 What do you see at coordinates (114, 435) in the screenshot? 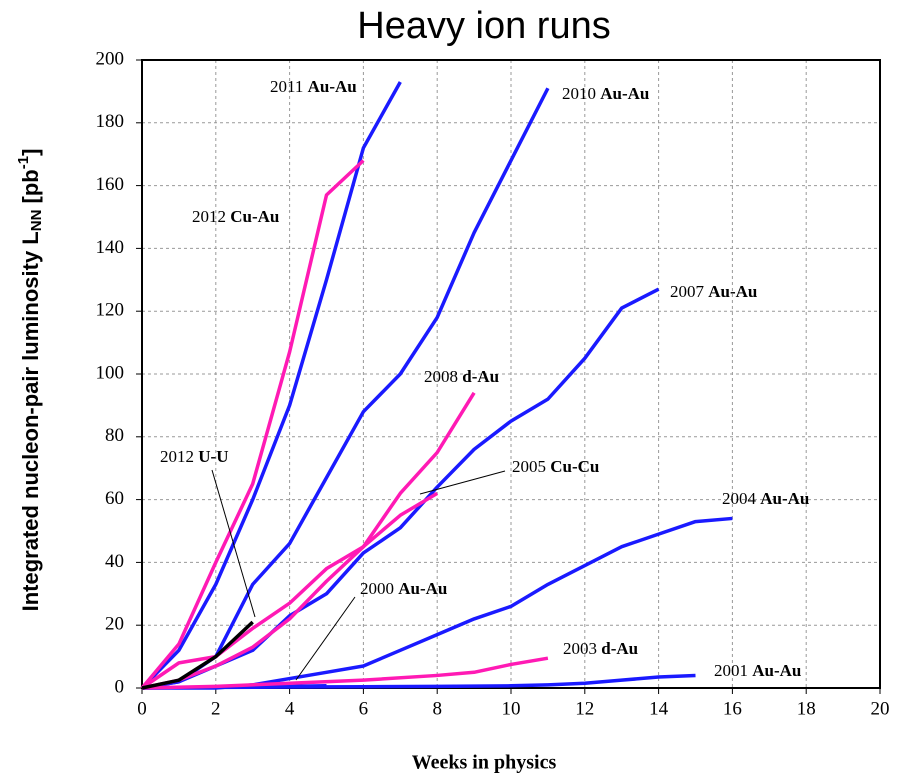
I see `y-tick-label: 80` at bounding box center [114, 435].